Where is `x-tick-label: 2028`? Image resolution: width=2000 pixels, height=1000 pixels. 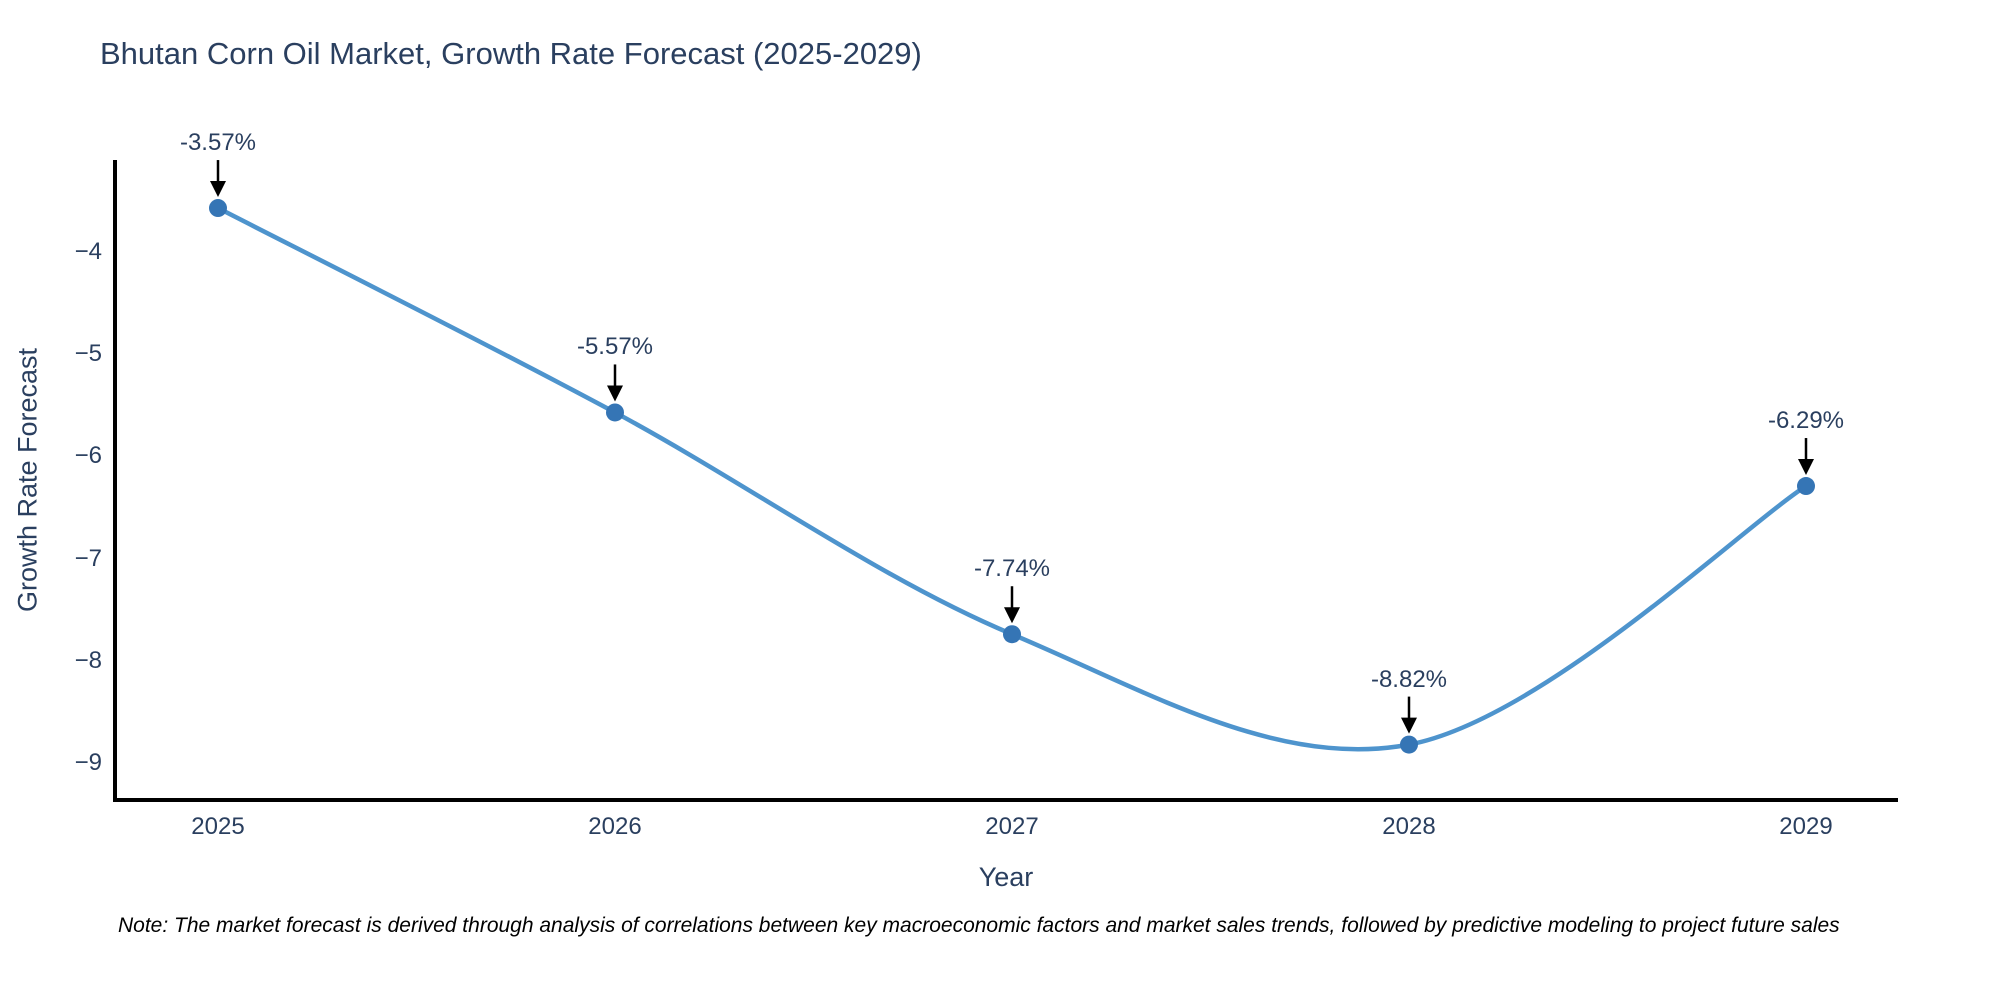 x-tick-label: 2028 is located at coordinates (1409, 826).